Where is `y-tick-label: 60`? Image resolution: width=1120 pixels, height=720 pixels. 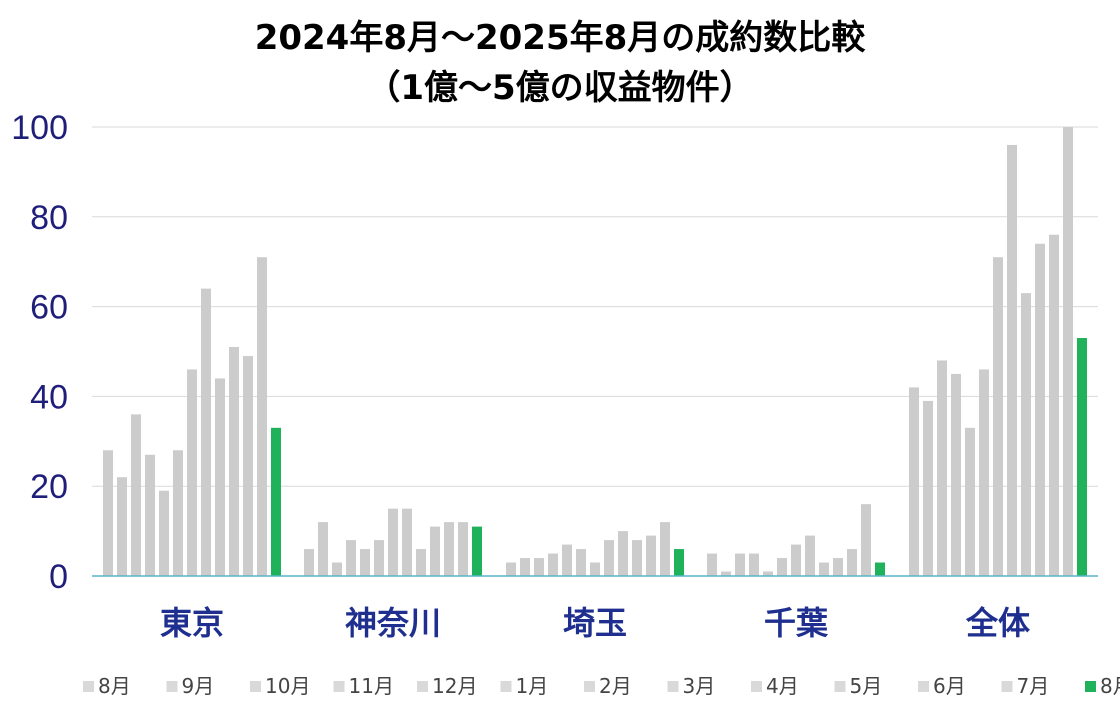 y-tick-label: 60 is located at coordinates (49, 308).